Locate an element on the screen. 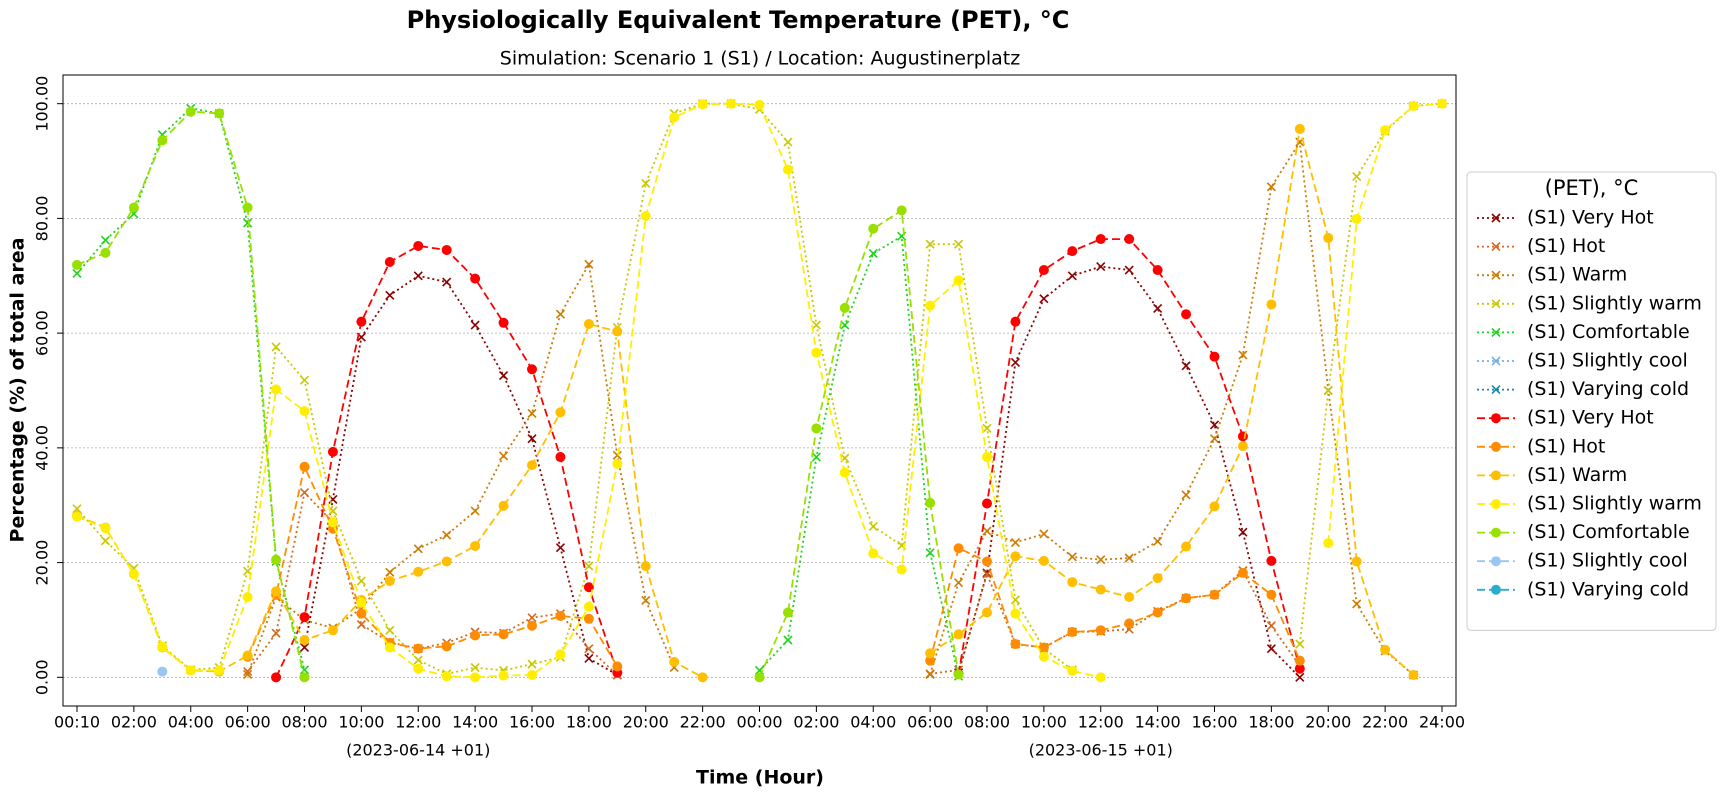 This screenshot has width=1726, height=798. legend-box is located at coordinates (1591, 401).